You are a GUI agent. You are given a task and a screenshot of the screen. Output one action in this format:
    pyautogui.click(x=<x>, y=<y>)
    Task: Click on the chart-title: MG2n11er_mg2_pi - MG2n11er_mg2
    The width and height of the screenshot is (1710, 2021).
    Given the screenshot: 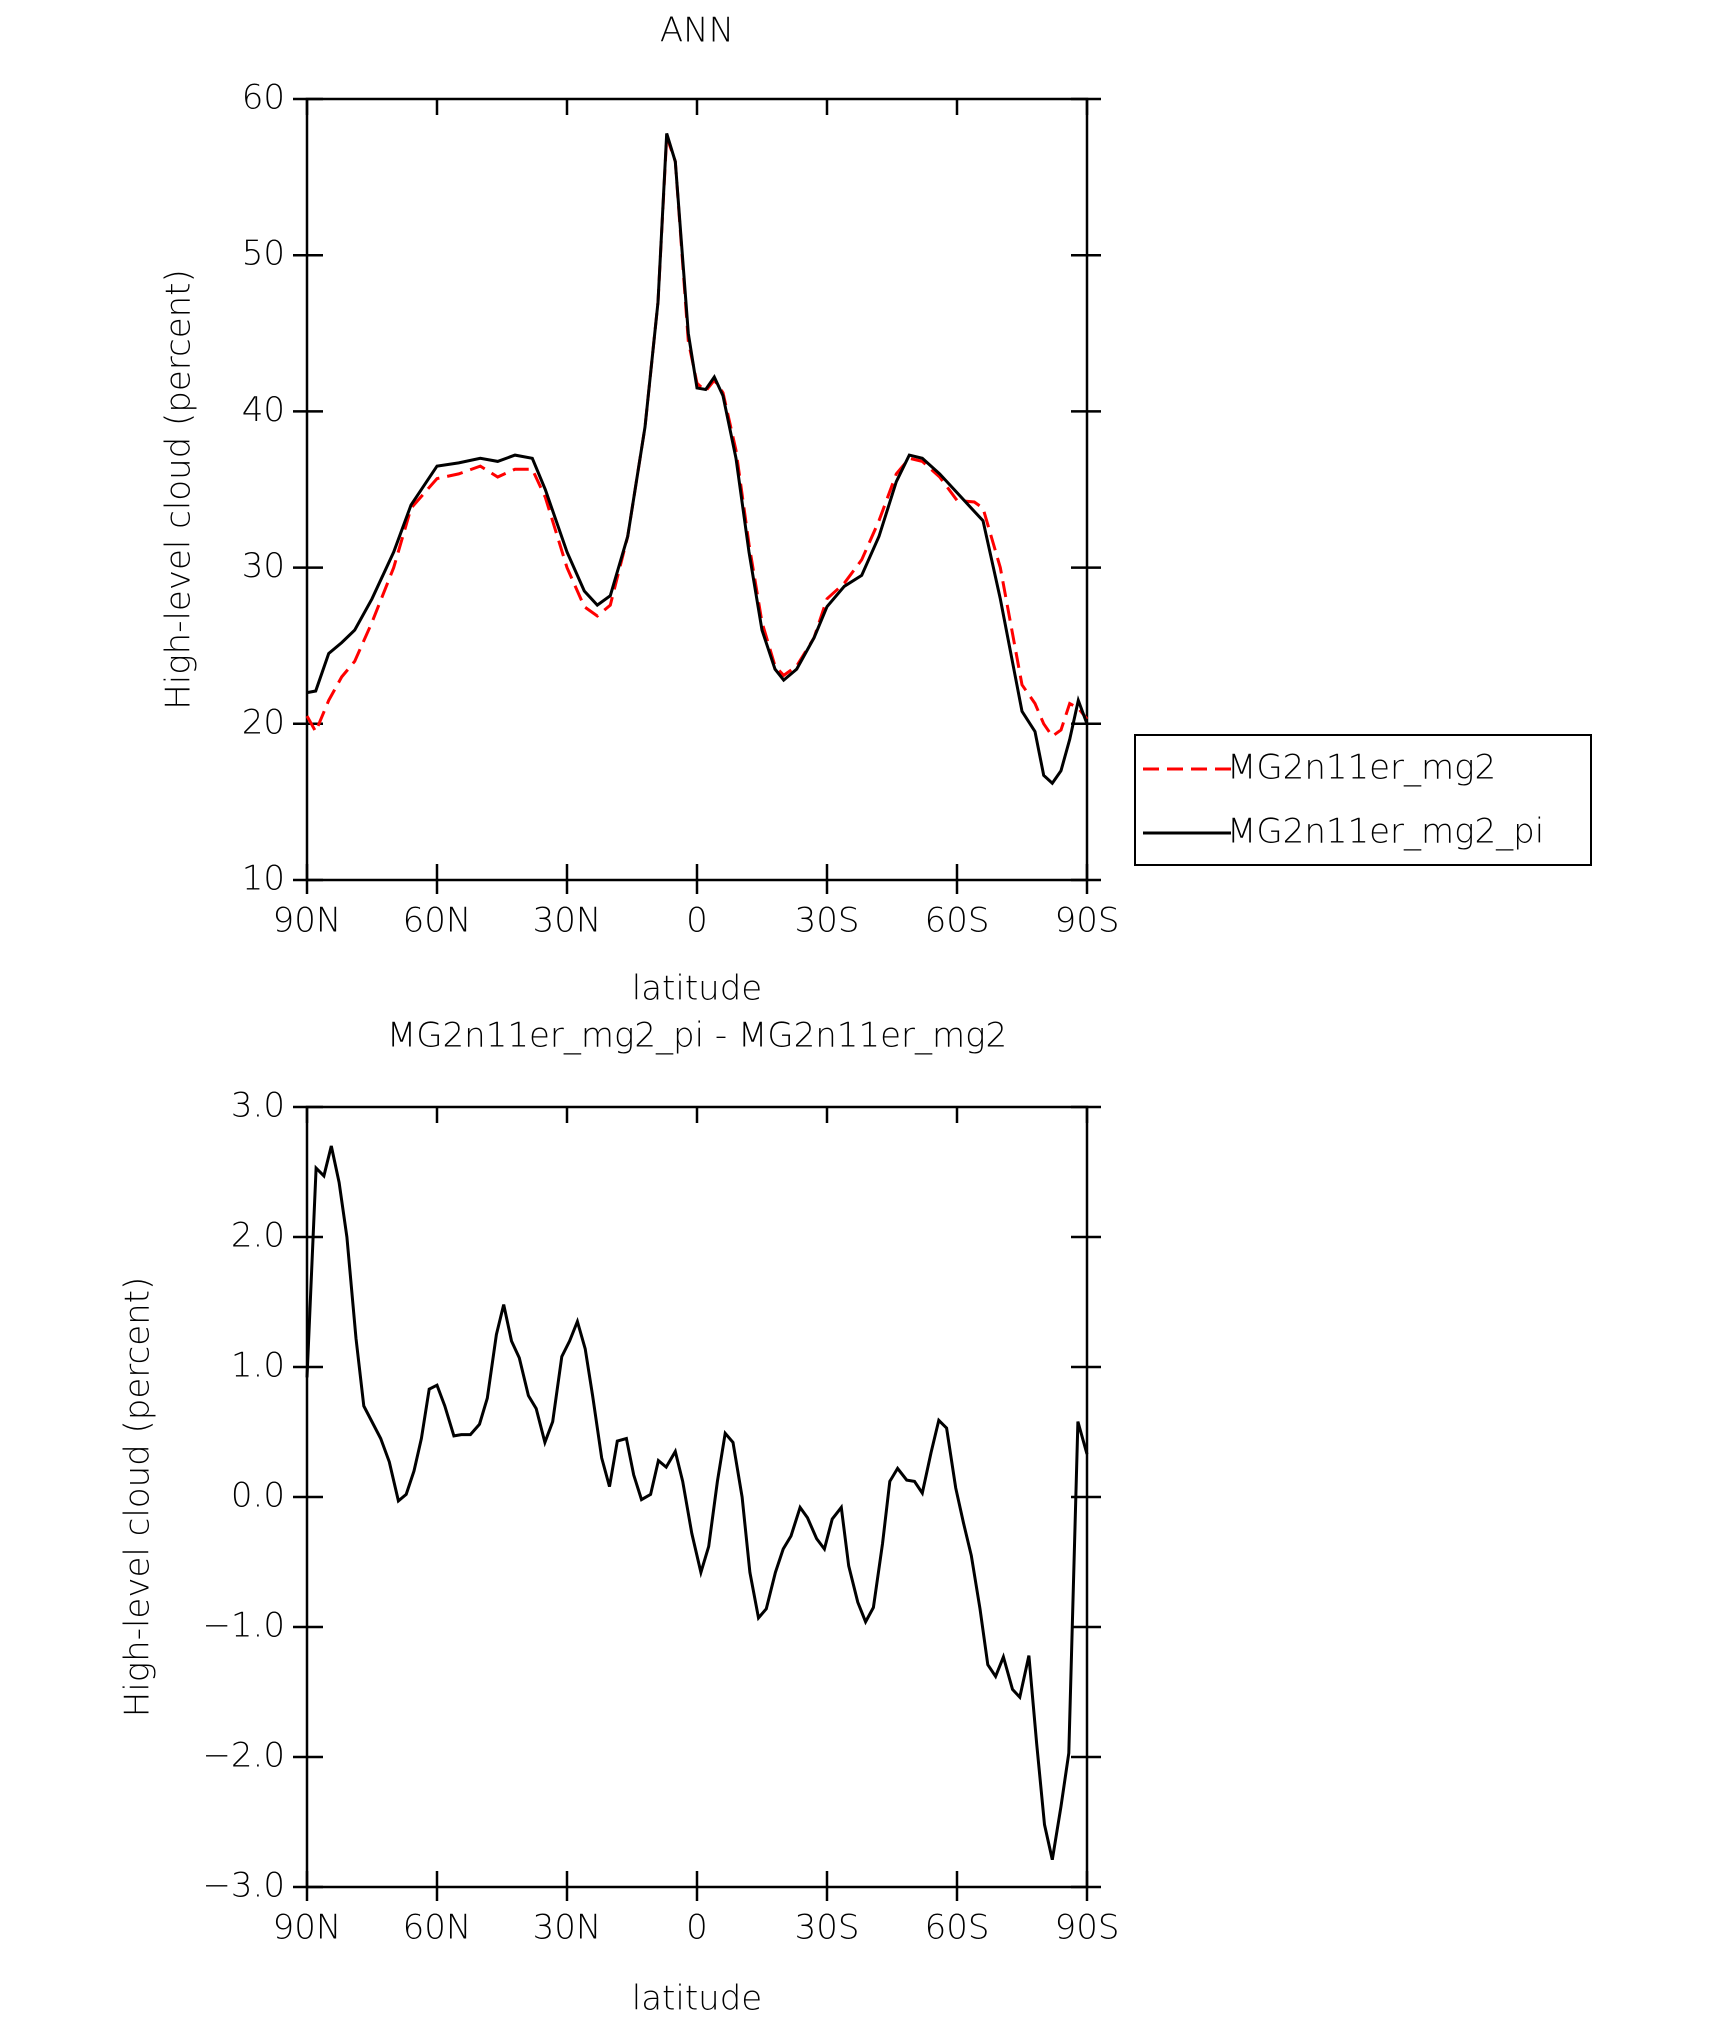 What is the action you would take?
    pyautogui.click(x=697, y=1036)
    